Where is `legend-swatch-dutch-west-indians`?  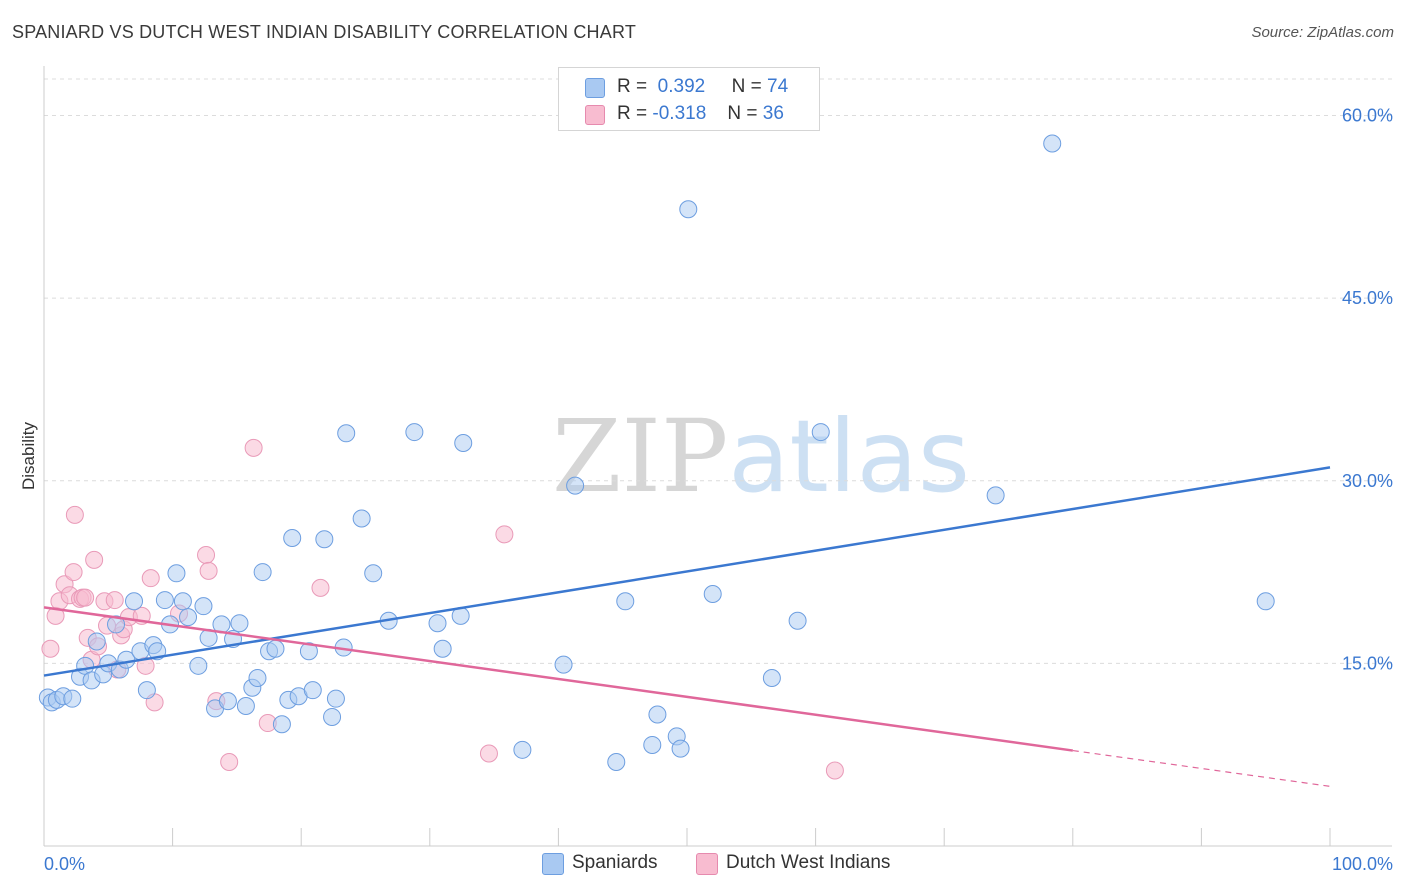
legend-swatch-dutch-west-indians is located at coordinates (595, 115).